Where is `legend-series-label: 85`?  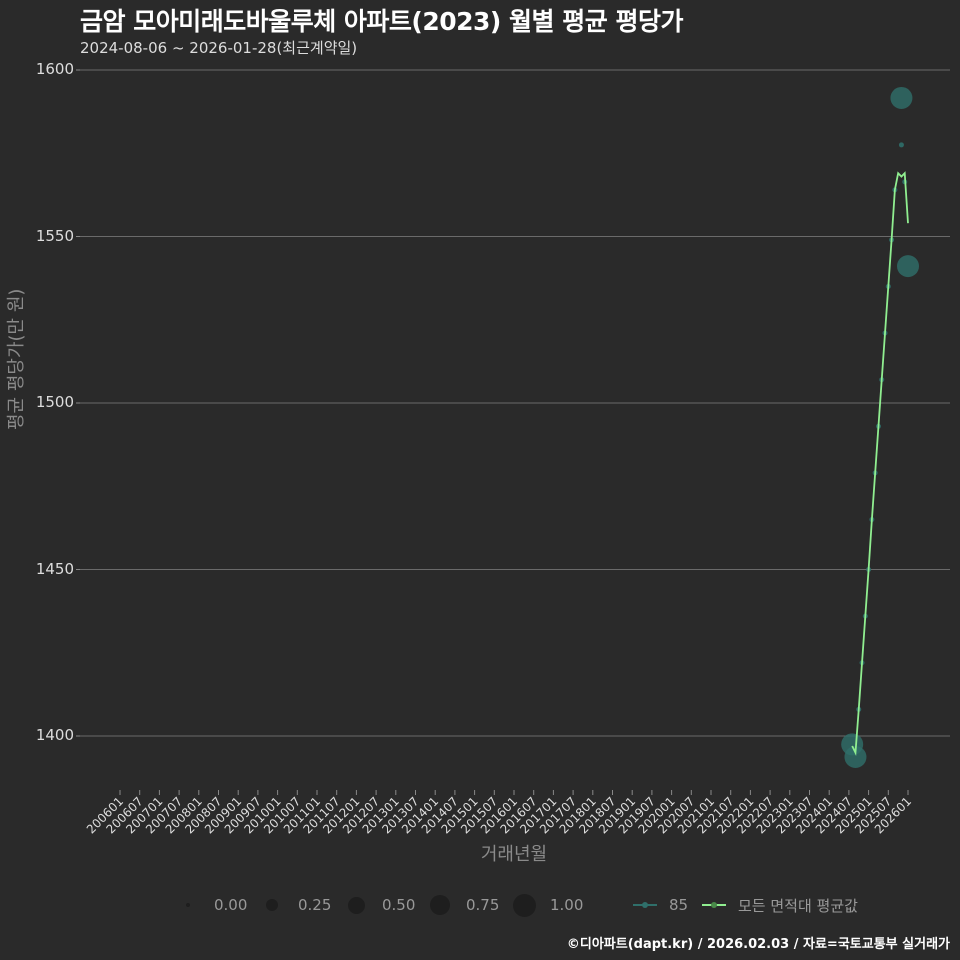
legend-series-label: 85 is located at coordinates (679, 905).